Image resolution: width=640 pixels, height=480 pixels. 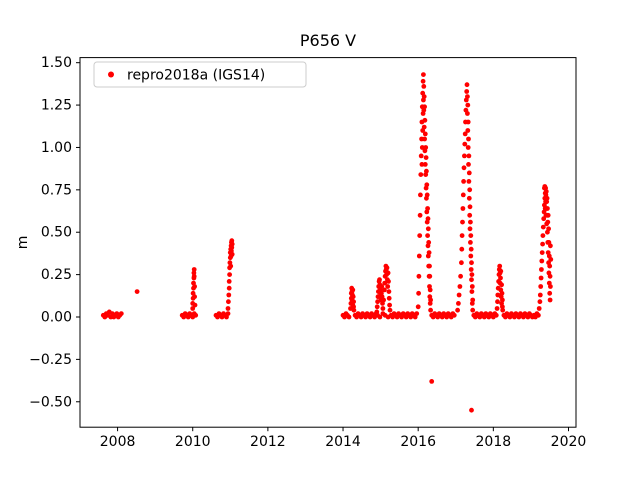 What do you see at coordinates (50, 360) in the screenshot?
I see `y-tick-label: −0.25` at bounding box center [50, 360].